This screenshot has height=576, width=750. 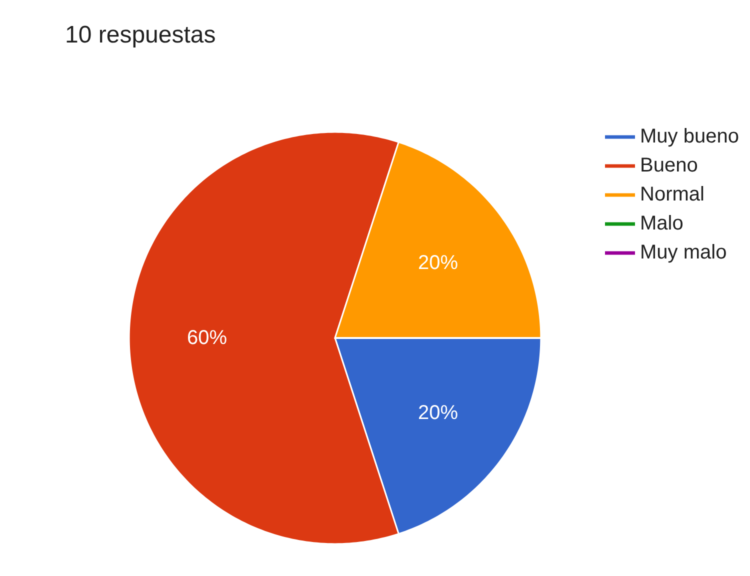 What do you see at coordinates (207, 338) in the screenshot?
I see `data-label: 60%` at bounding box center [207, 338].